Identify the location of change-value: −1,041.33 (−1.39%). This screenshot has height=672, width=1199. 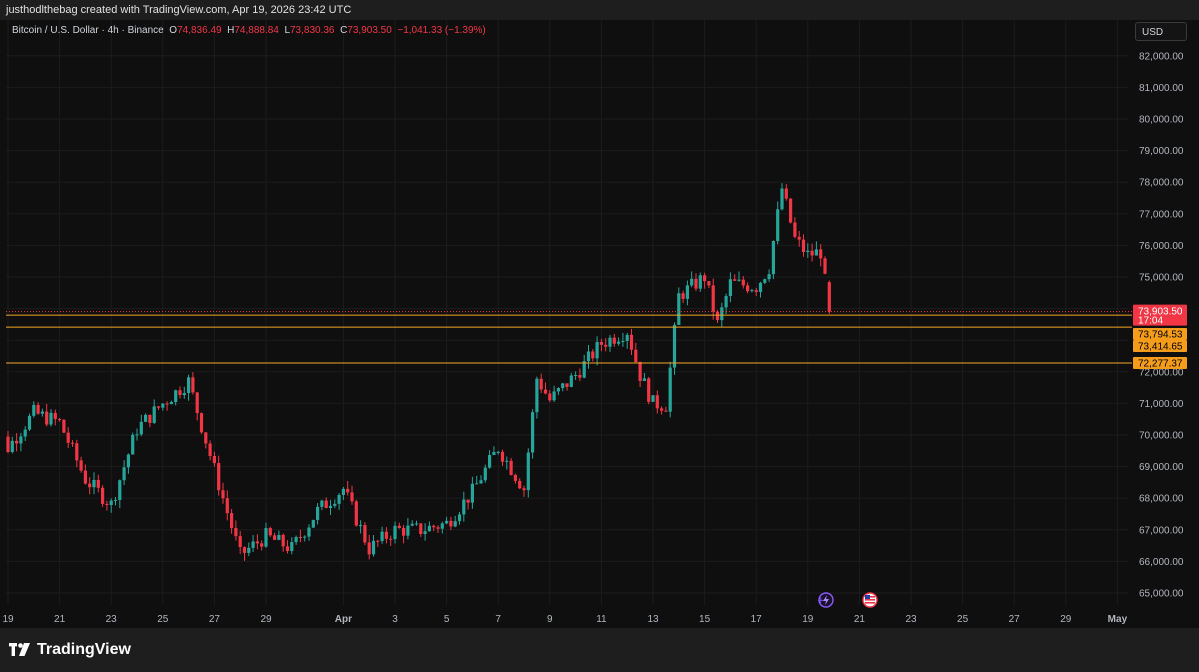
(441, 30).